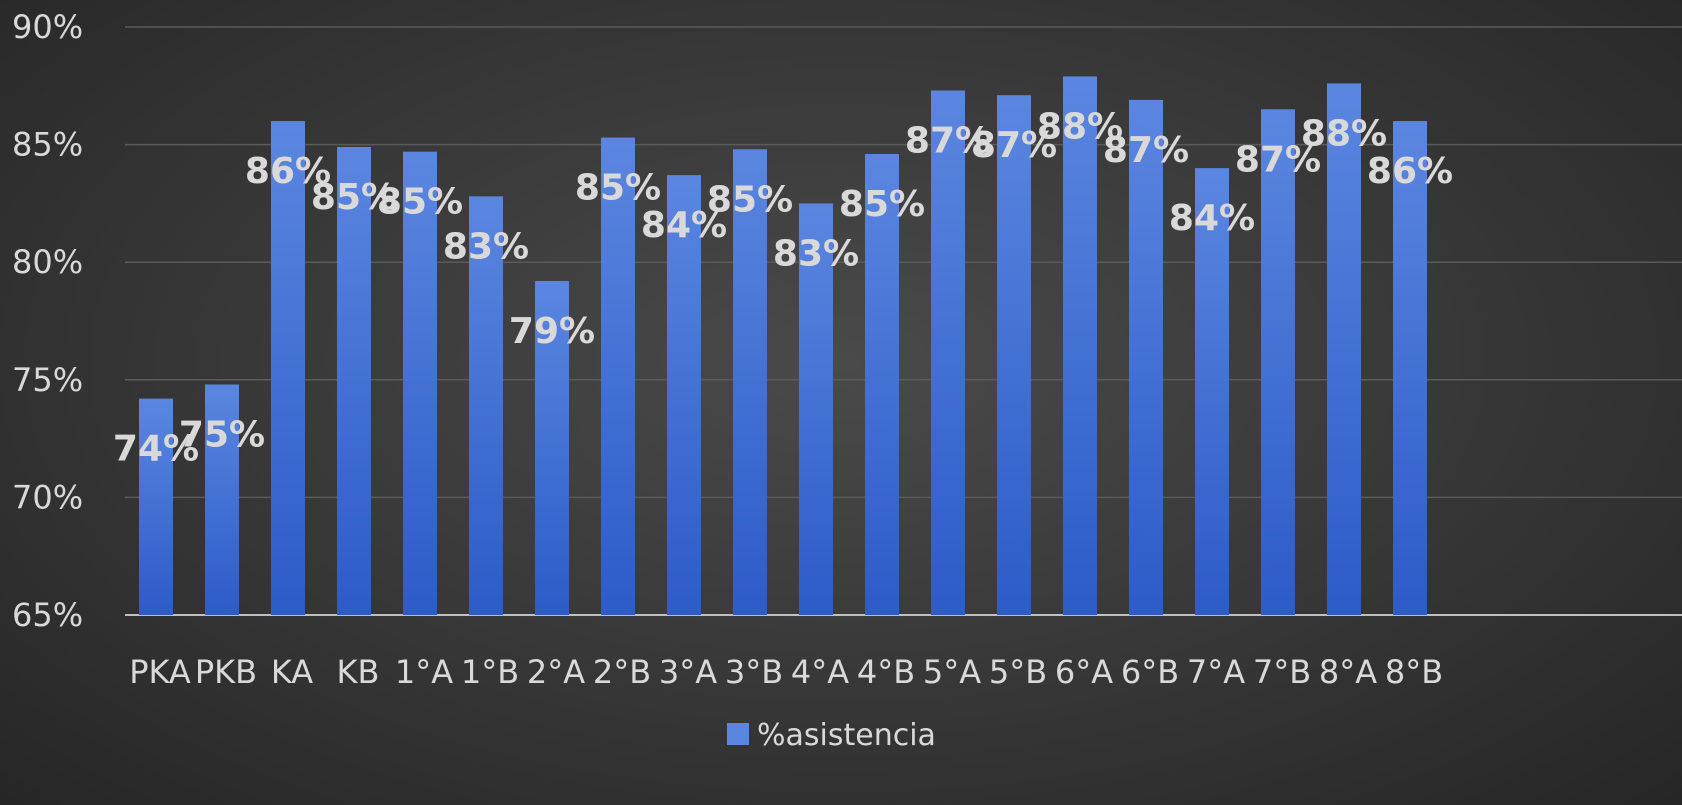 The image size is (1682, 805). Describe the element at coordinates (424, 672) in the screenshot. I see `x-tick-label: 1°A` at that location.